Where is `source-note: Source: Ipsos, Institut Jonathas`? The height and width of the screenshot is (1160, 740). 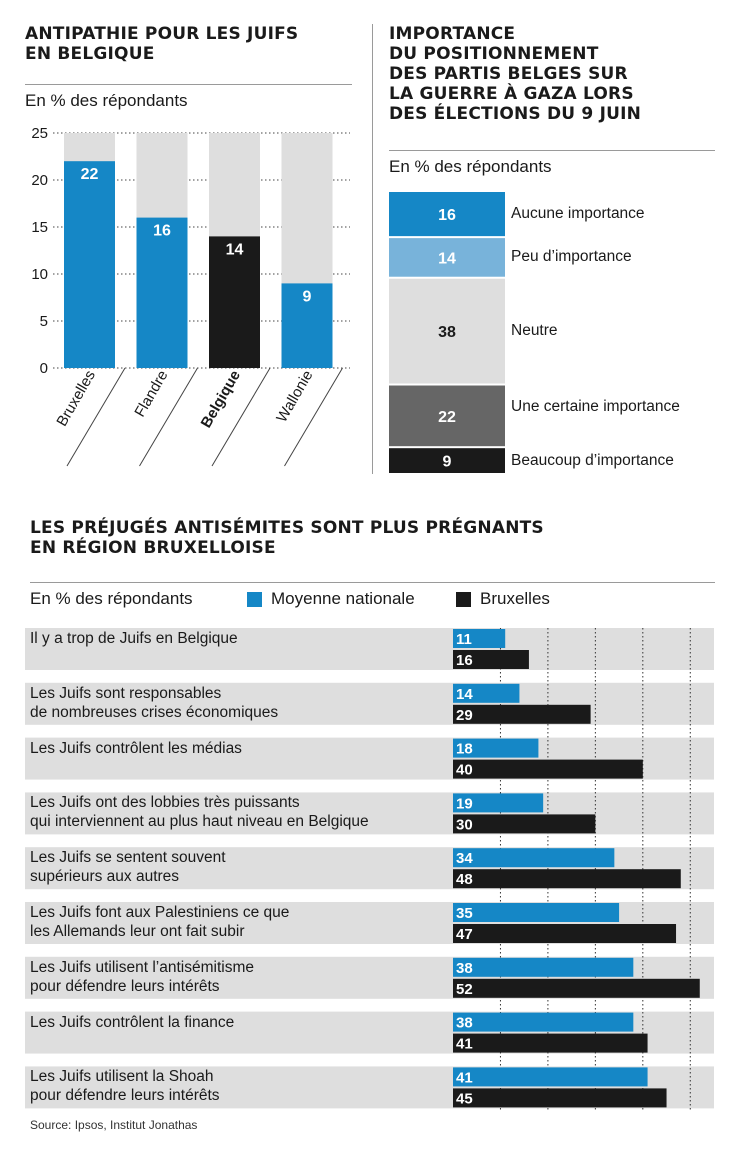
source-note: Source: Ipsos, Institut Jonathas is located at coordinates (114, 1125).